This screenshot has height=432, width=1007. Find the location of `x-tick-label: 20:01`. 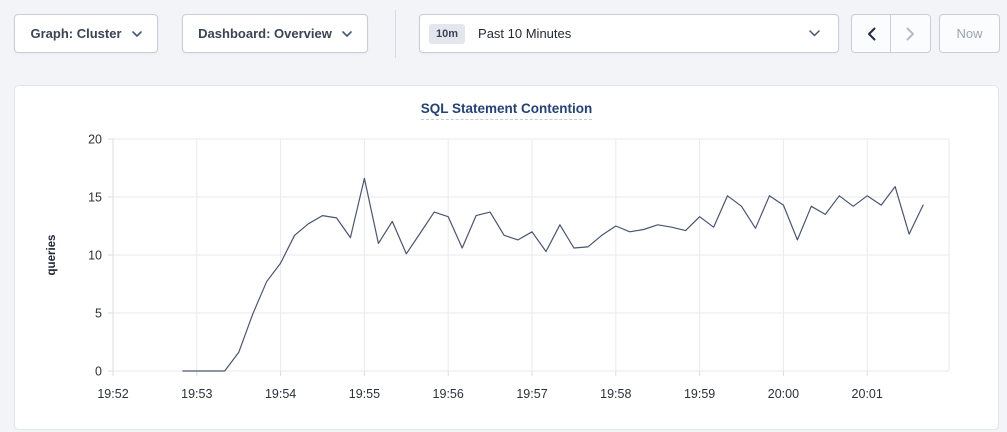

x-tick-label: 20:01 is located at coordinates (867, 394).